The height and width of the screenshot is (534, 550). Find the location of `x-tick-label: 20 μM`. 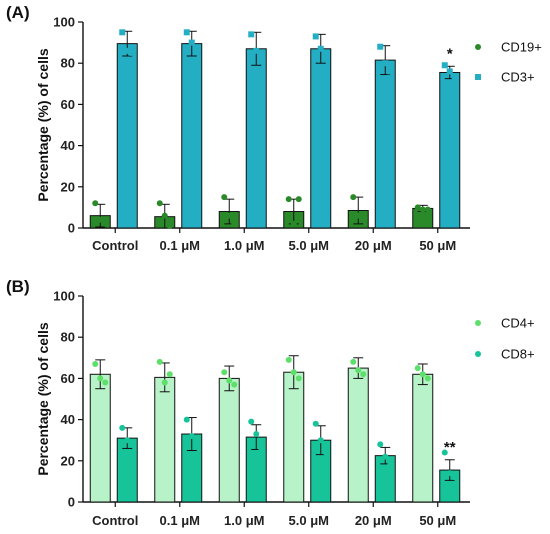

x-tick-label: 20 μM is located at coordinates (373, 245).